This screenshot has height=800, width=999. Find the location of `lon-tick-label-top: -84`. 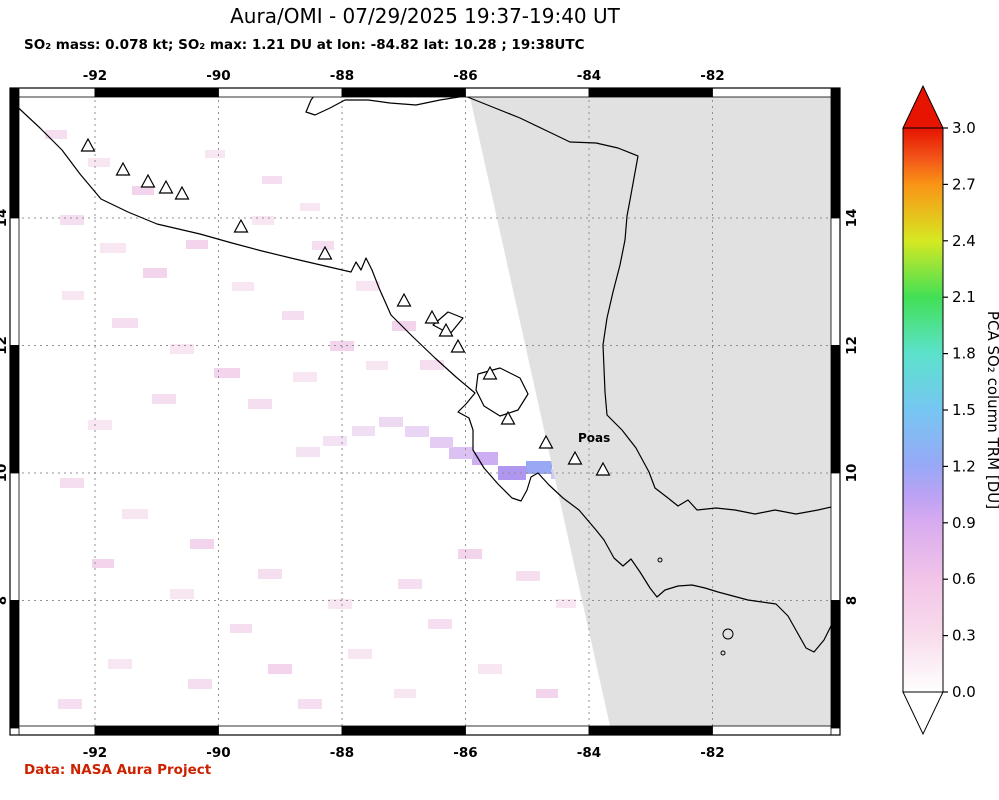

lon-tick-label-top: -84 is located at coordinates (589, 76).